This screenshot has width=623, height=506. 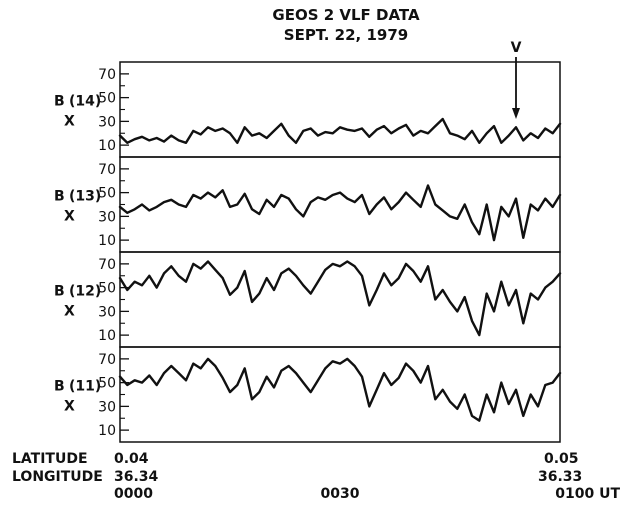 What do you see at coordinates (346, 15) in the screenshot?
I see `chart-title: GEOS 2 VLF DATA` at bounding box center [346, 15].